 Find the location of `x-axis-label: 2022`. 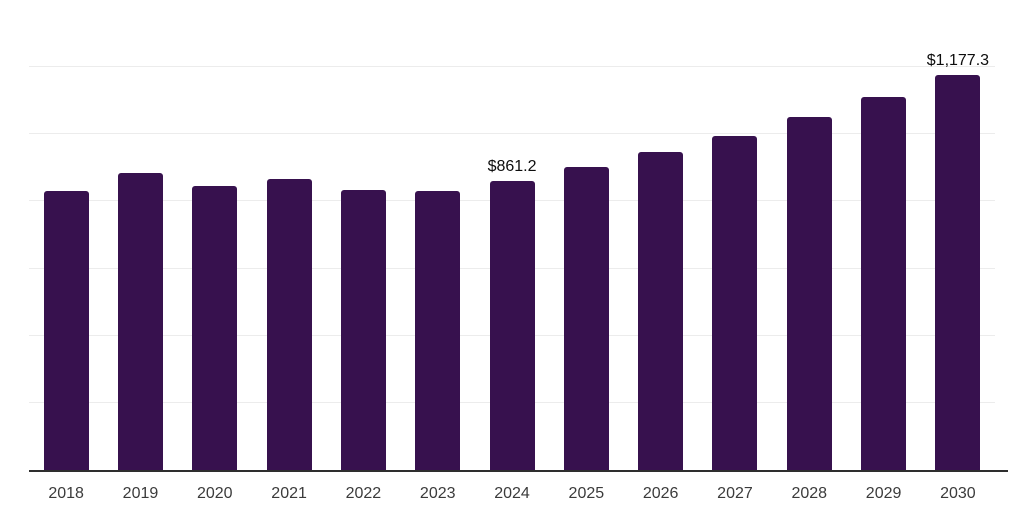

x-axis-label: 2022 is located at coordinates (363, 493).